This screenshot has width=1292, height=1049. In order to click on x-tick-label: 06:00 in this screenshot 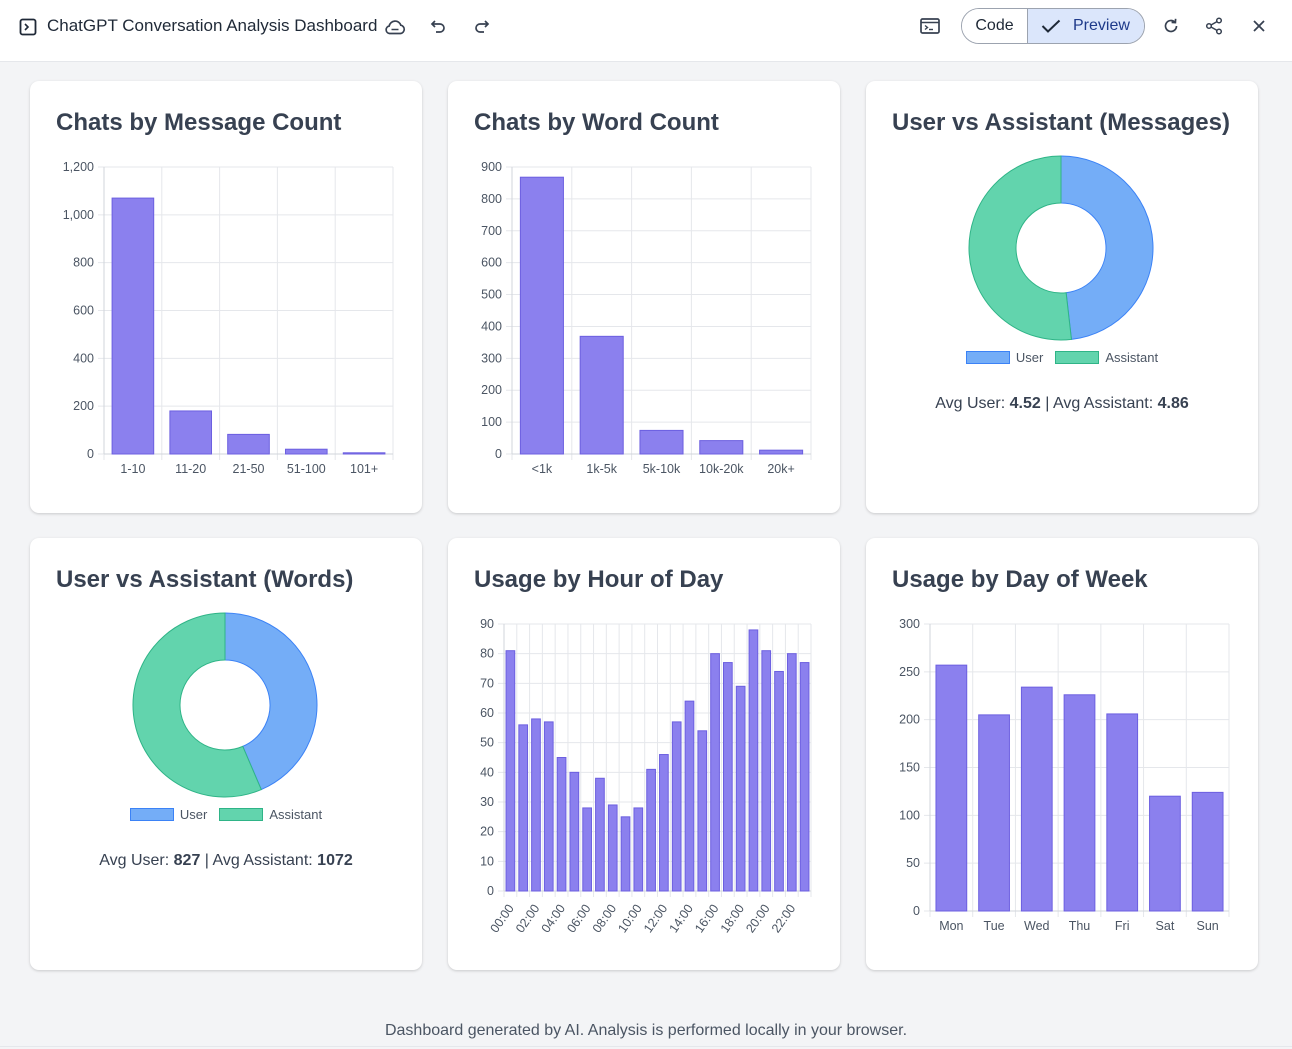, I will do `click(578, 919)`.